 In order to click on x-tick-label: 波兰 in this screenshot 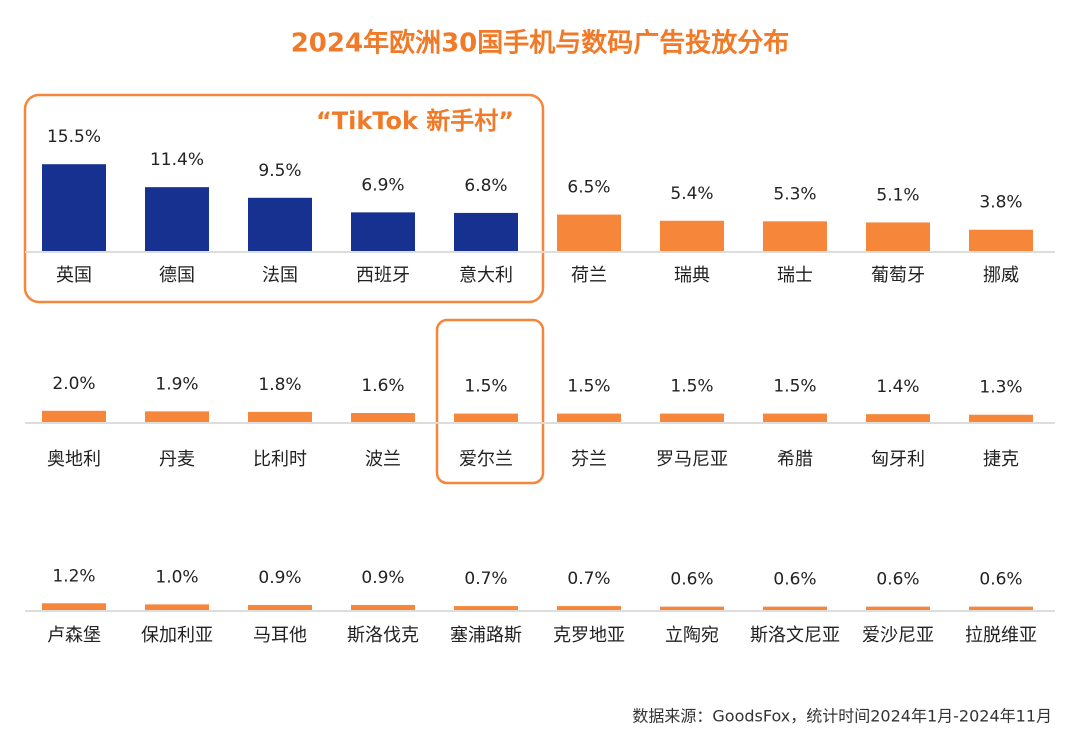, I will do `click(383, 459)`.